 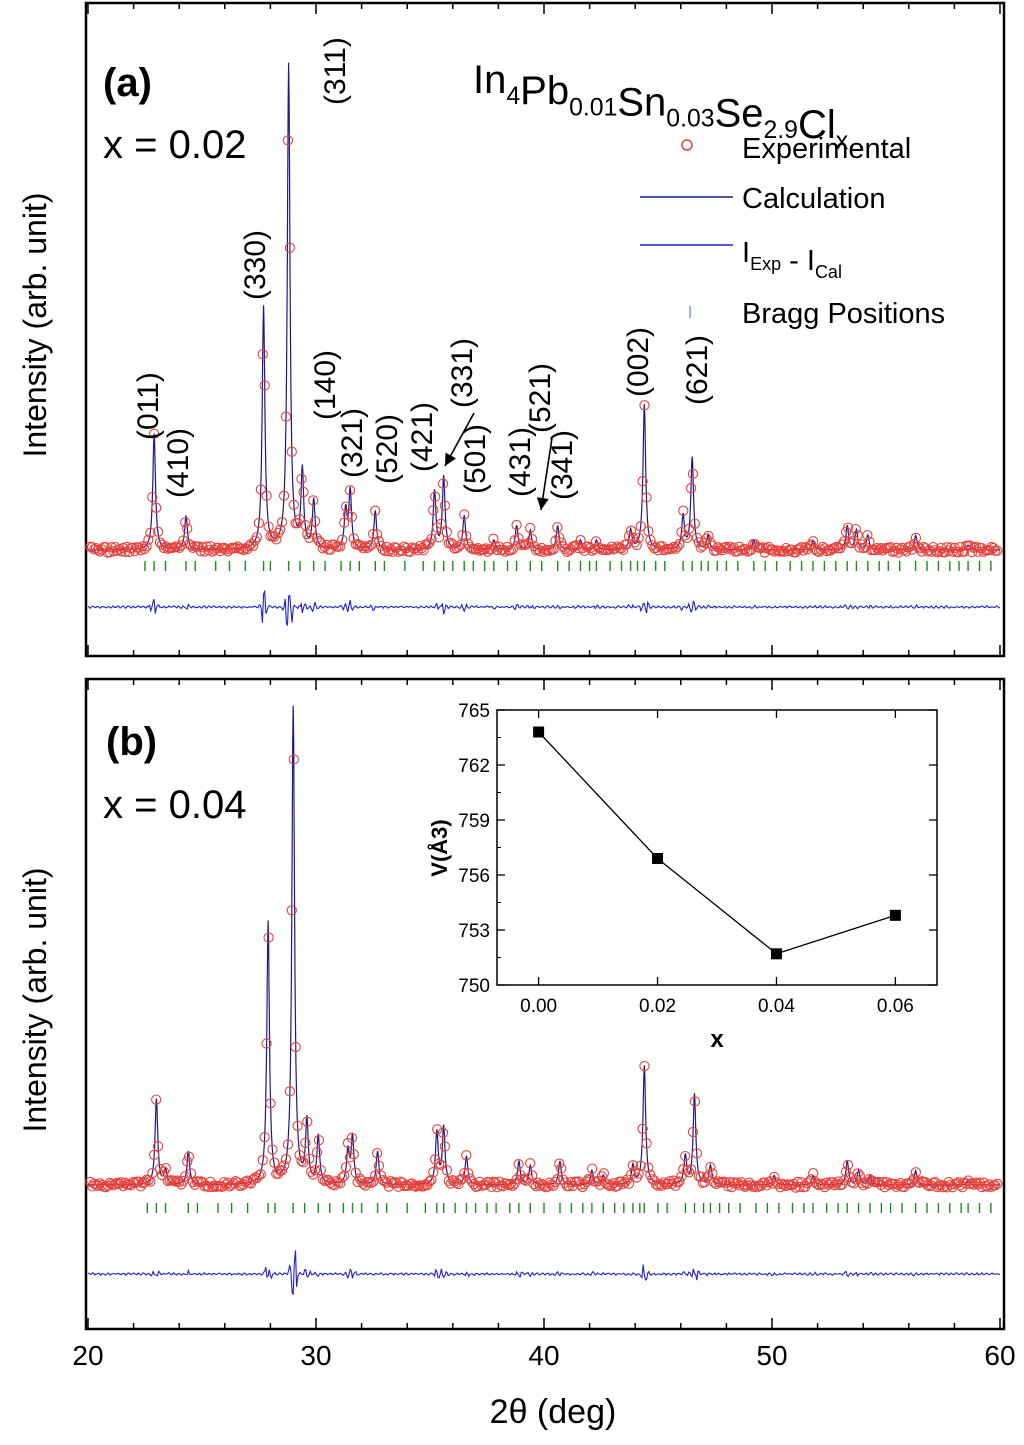 I want to click on panel-b-bragg-ticks, so click(x=569, y=1208).